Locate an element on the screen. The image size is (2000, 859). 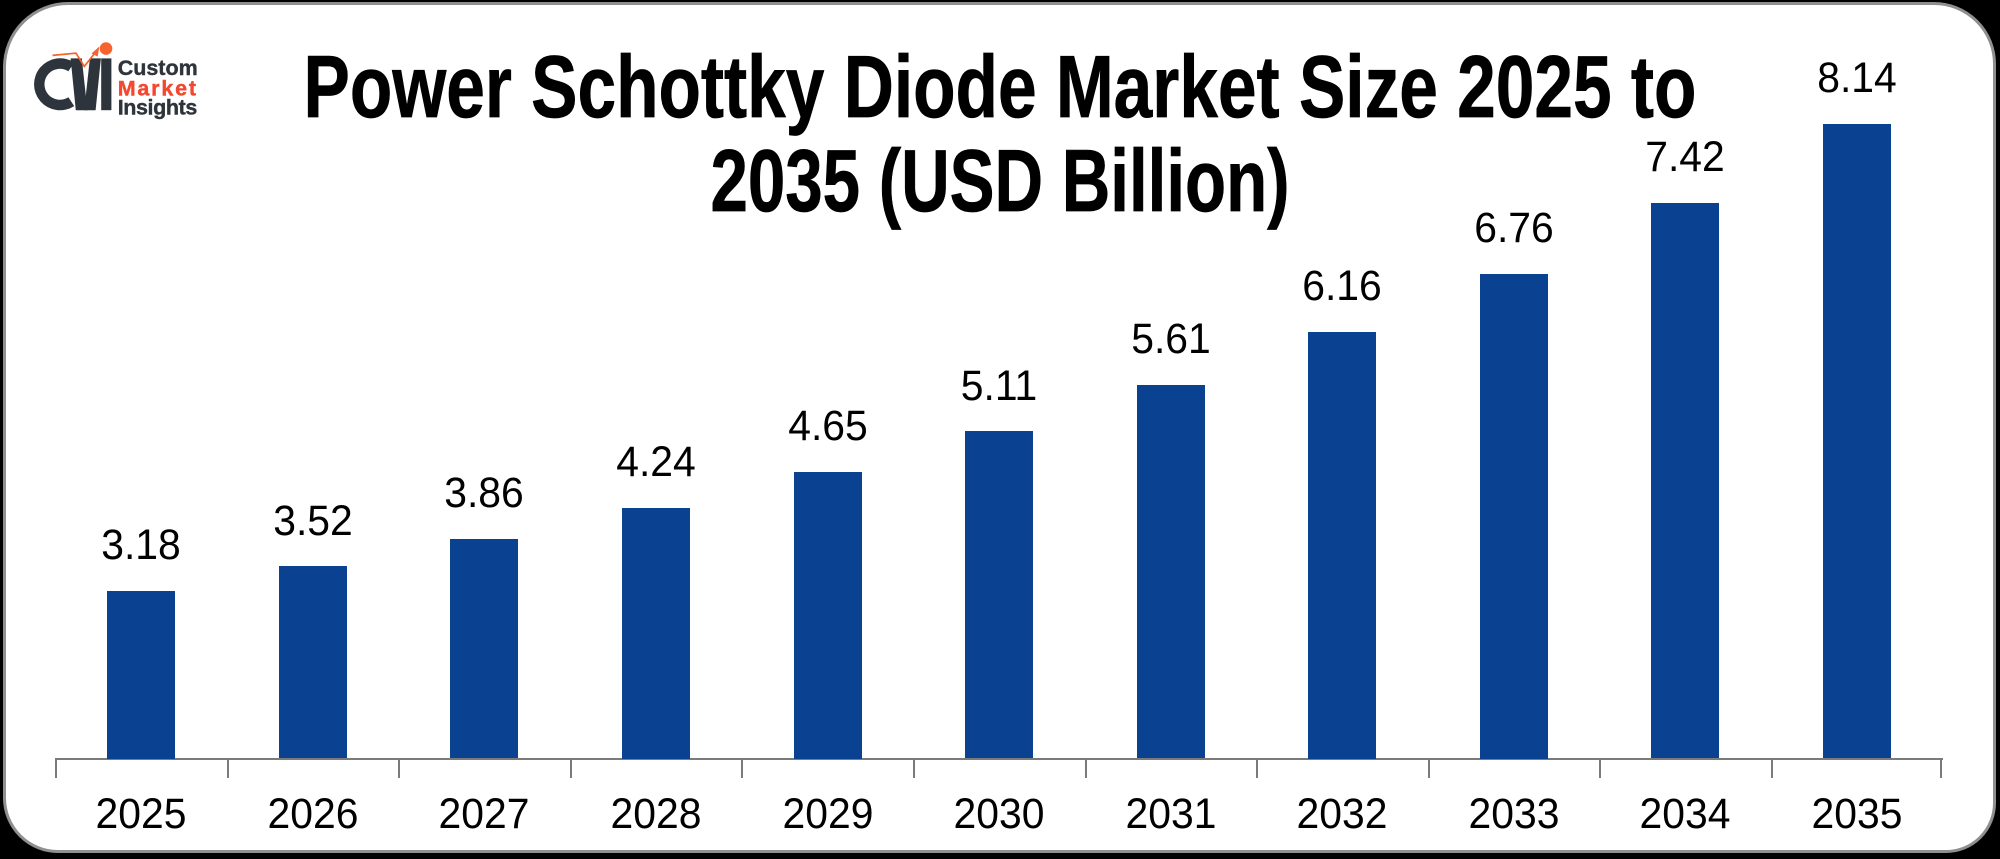
svg-text: Insights is located at coordinates (158, 108).